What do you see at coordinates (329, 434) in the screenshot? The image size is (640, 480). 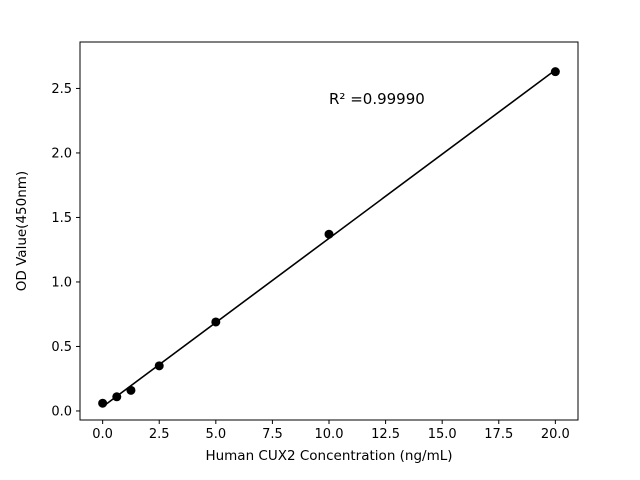 I see `x-tick-label: 10.0` at bounding box center [329, 434].